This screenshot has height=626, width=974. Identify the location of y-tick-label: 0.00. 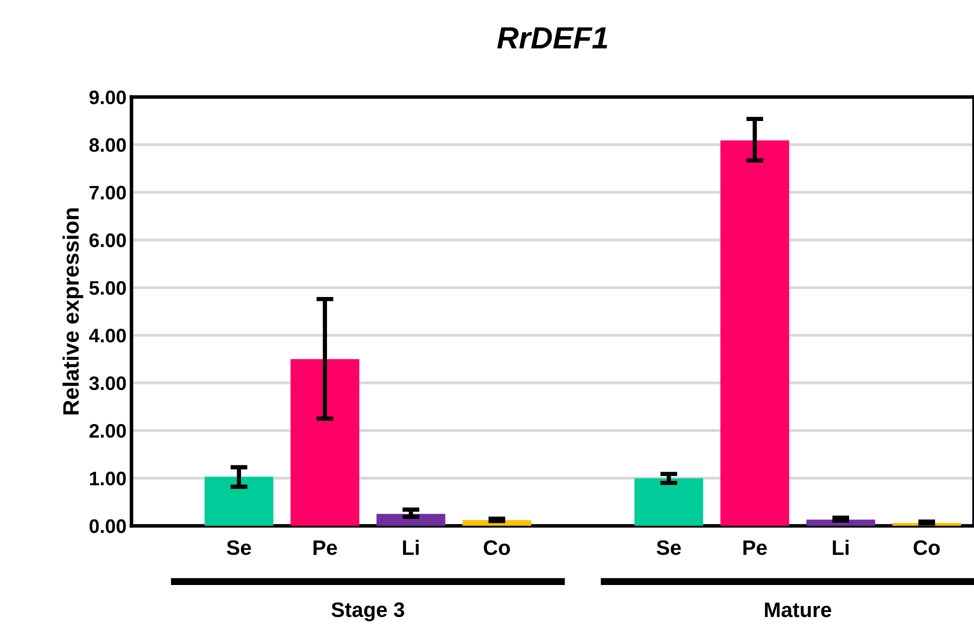
(108, 526).